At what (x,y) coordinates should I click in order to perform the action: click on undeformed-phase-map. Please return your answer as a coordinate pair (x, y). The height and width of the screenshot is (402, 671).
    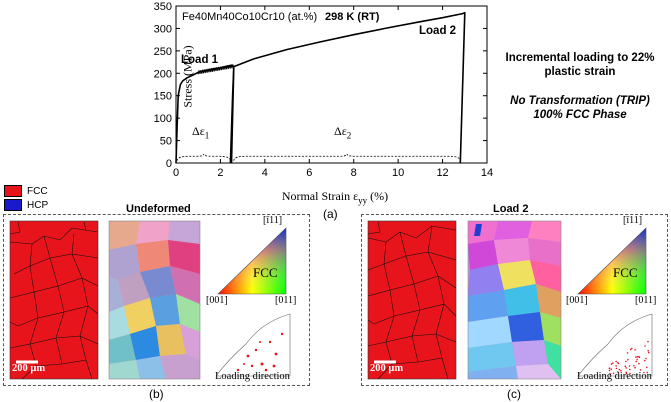
    Looking at the image, I should click on (54, 300).